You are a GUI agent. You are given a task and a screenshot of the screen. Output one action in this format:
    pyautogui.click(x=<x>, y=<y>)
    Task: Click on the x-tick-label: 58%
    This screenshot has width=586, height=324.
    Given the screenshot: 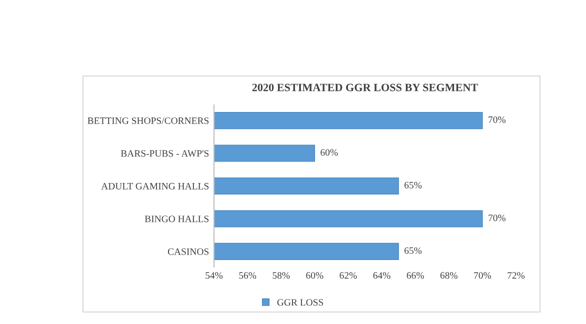 What is the action you would take?
    pyautogui.click(x=281, y=275)
    